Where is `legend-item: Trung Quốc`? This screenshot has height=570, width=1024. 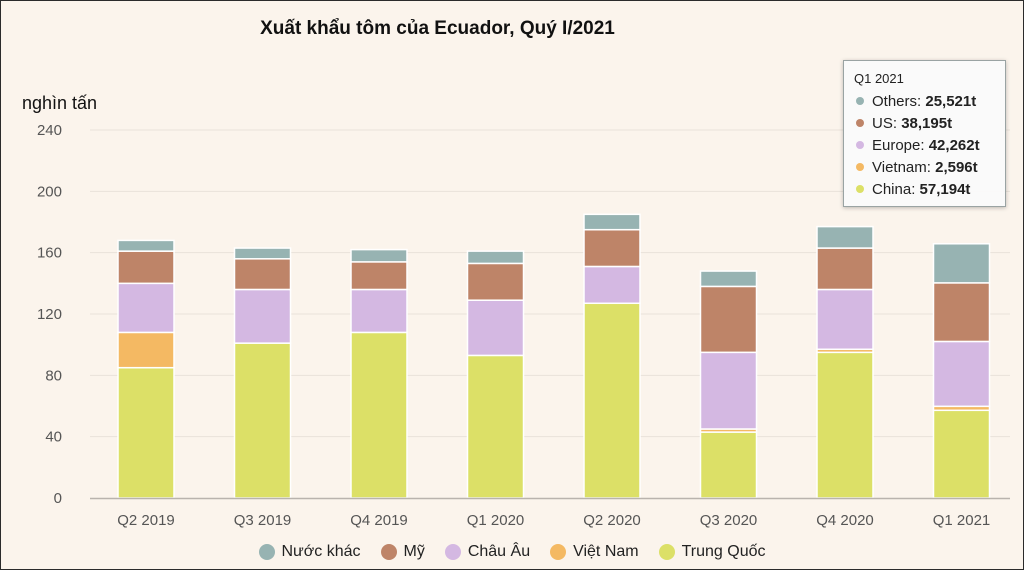
legend-item: Trung Quốc is located at coordinates (712, 552).